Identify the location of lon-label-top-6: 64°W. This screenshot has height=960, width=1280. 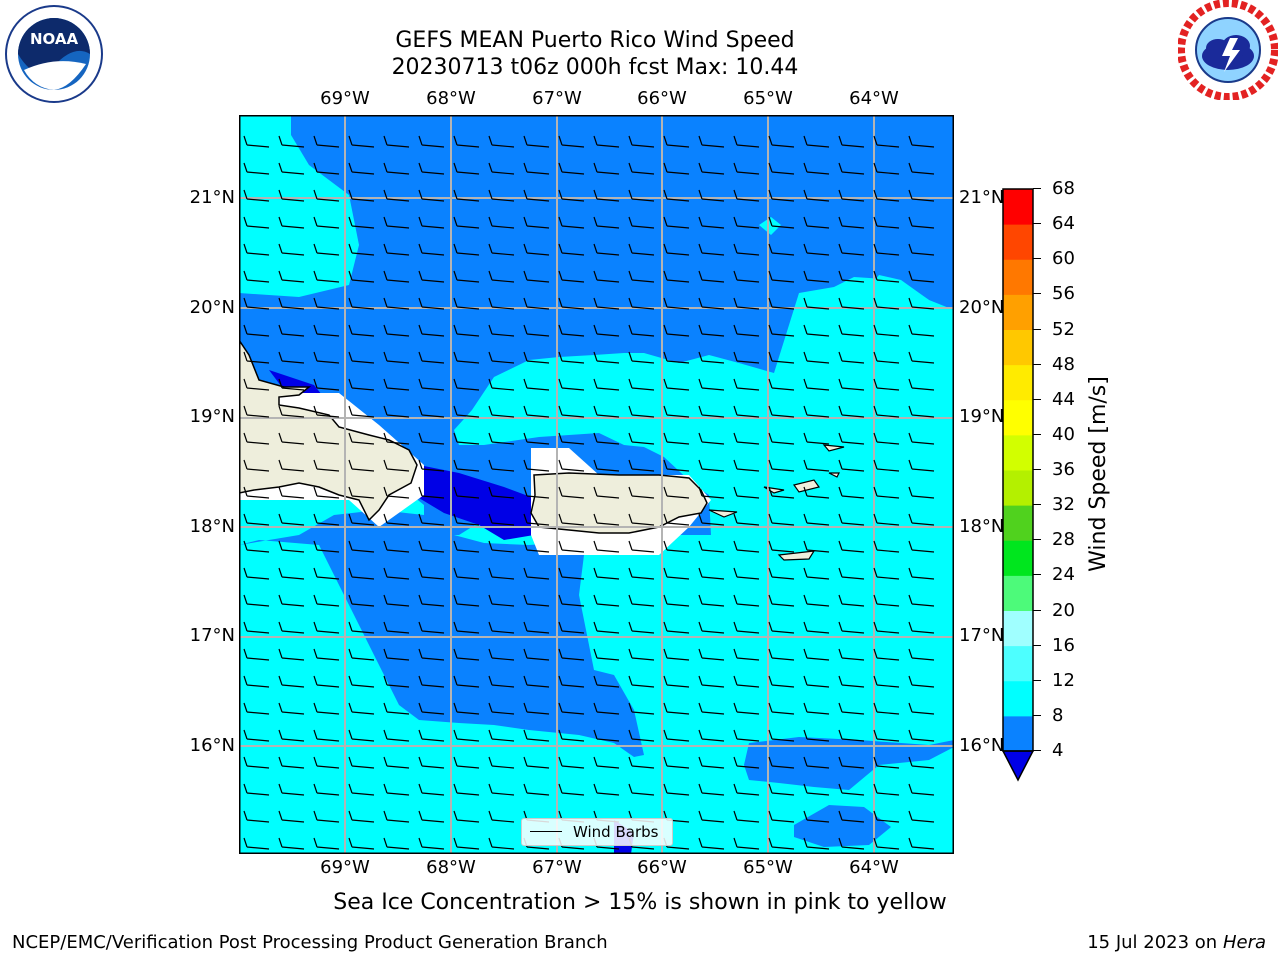
(874, 98).